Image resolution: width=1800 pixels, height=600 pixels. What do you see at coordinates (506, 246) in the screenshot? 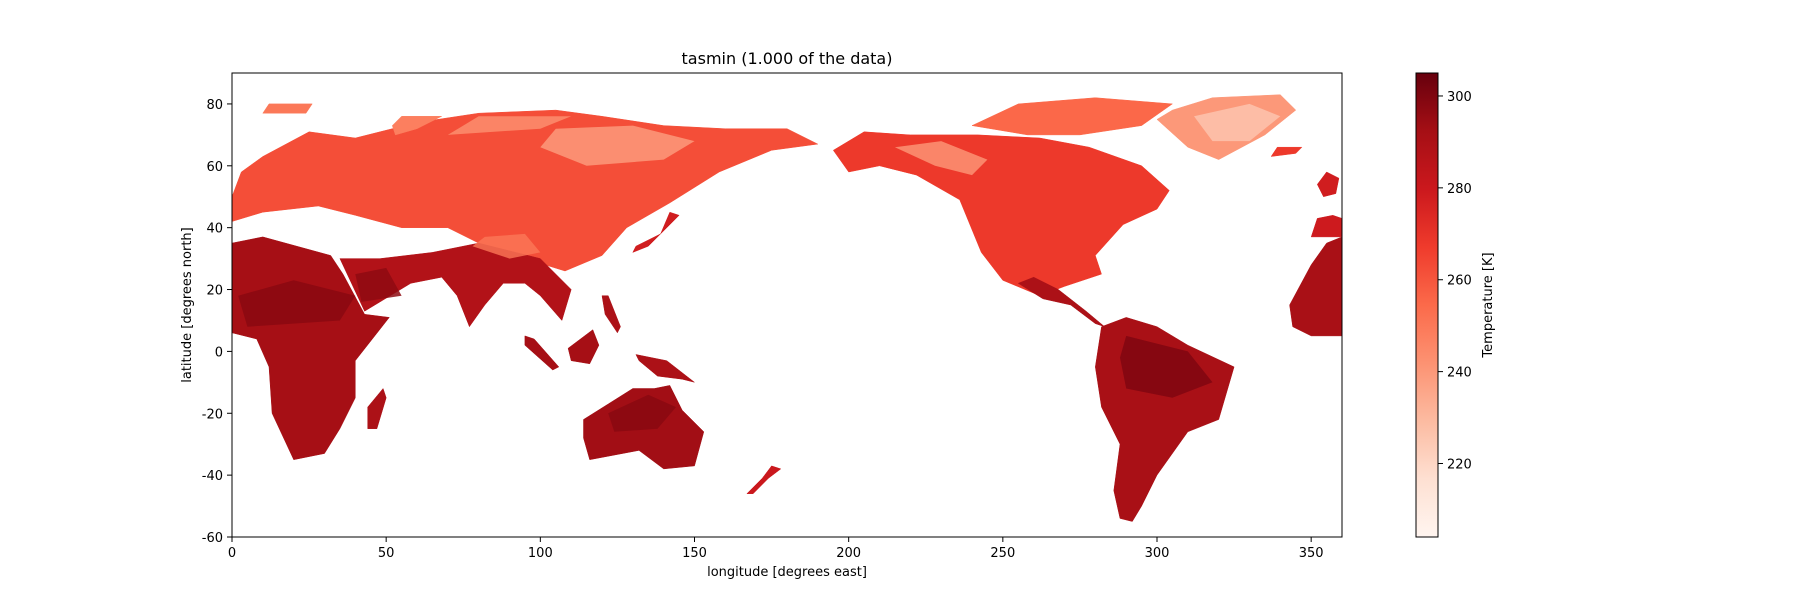
I see `cold-zone-tibet` at bounding box center [506, 246].